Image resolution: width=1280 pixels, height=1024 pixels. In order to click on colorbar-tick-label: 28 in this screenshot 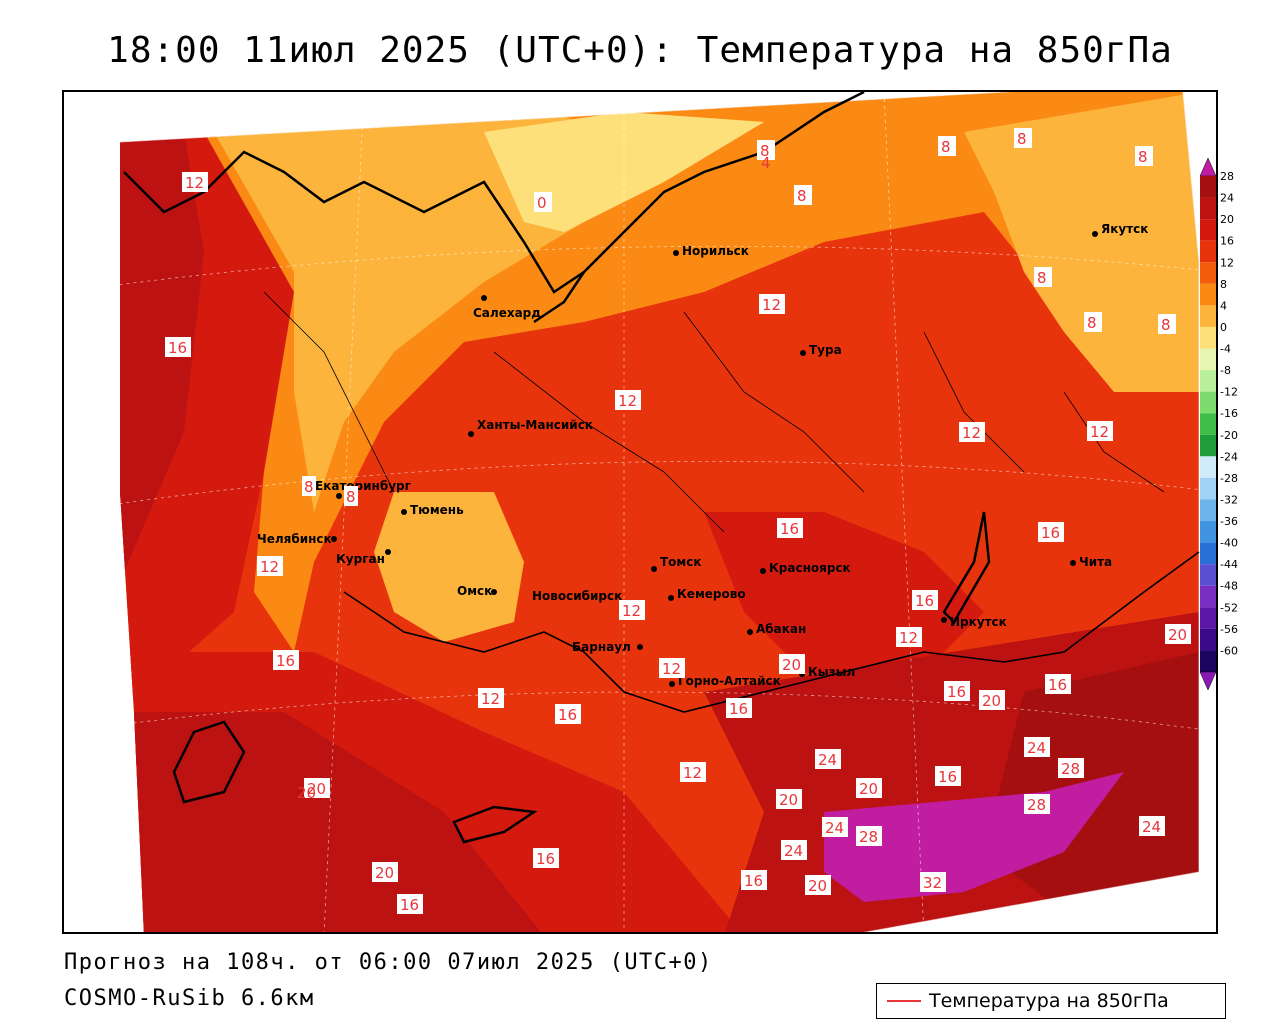, I will do `click(1227, 176)`.